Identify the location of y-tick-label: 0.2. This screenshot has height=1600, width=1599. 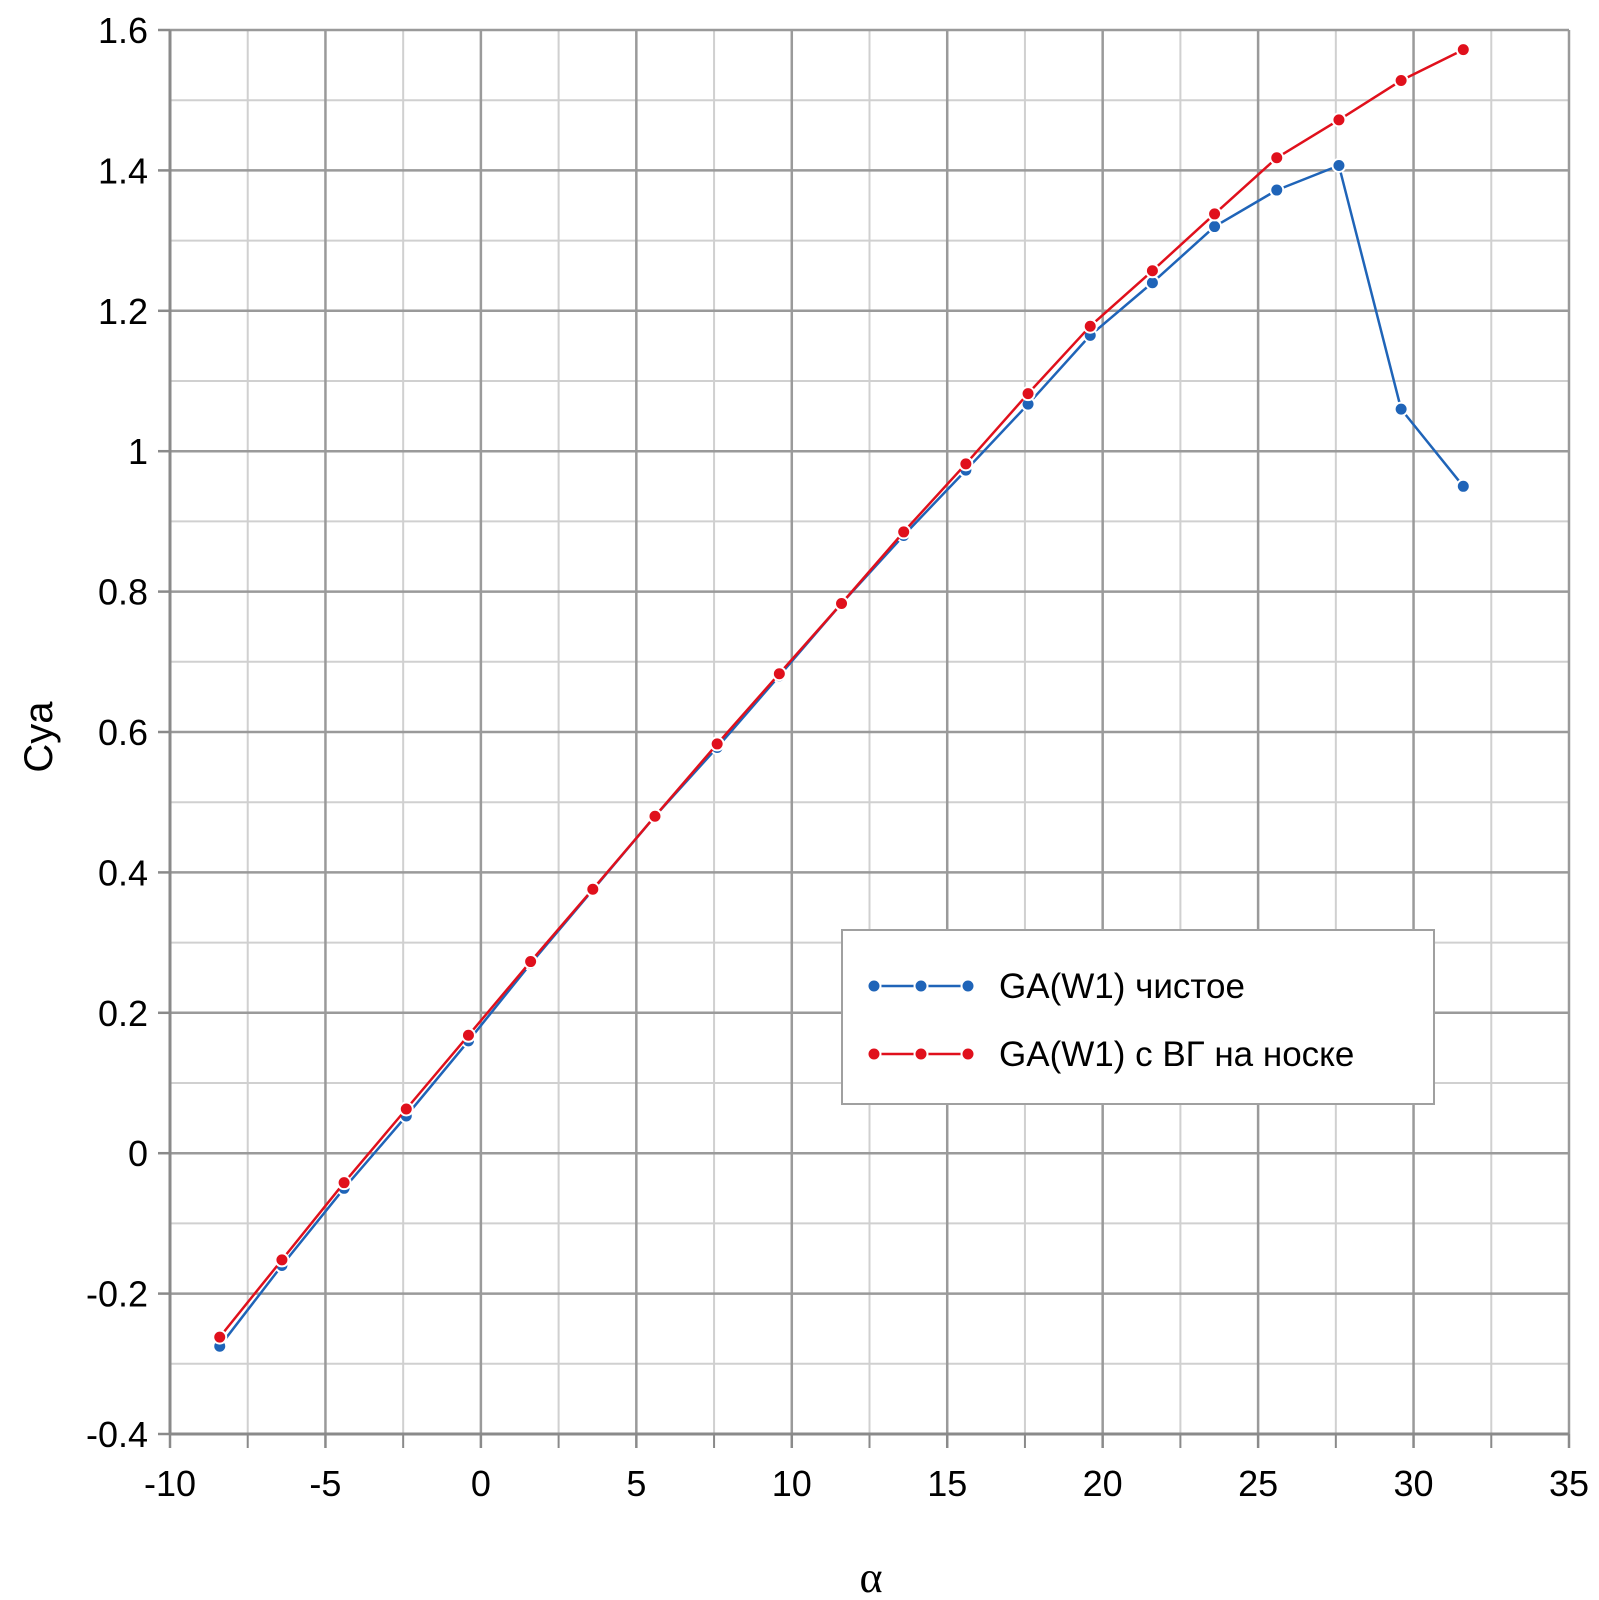
(123, 1013).